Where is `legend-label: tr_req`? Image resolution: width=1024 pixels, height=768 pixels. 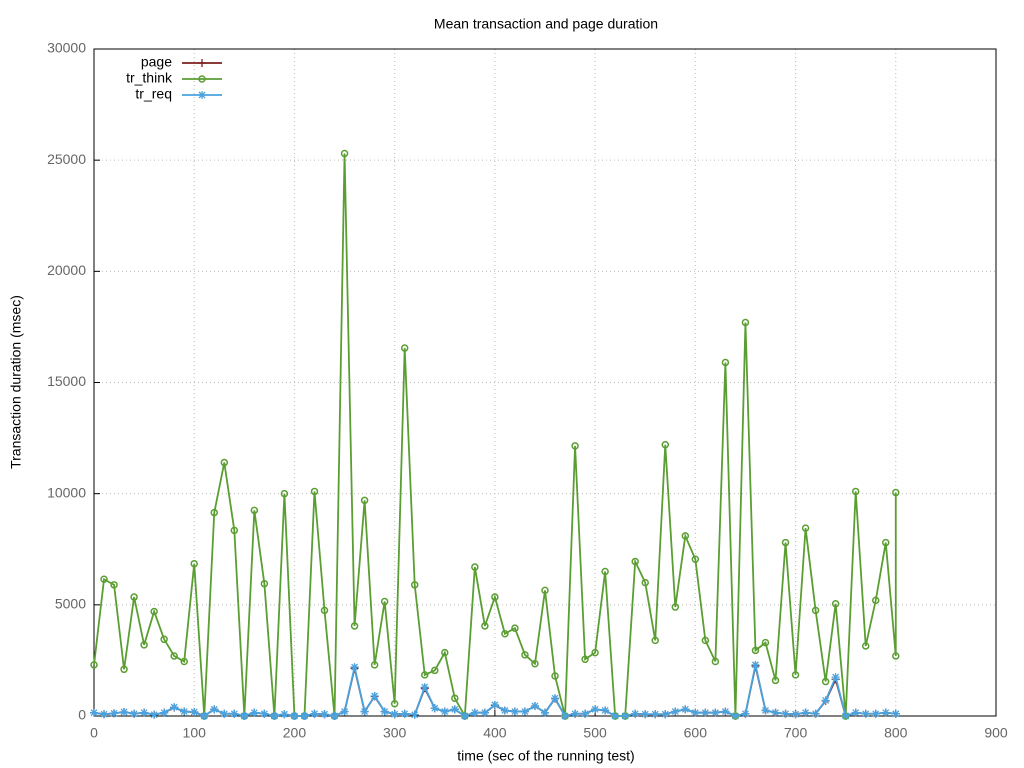
legend-label: tr_req is located at coordinates (153, 94).